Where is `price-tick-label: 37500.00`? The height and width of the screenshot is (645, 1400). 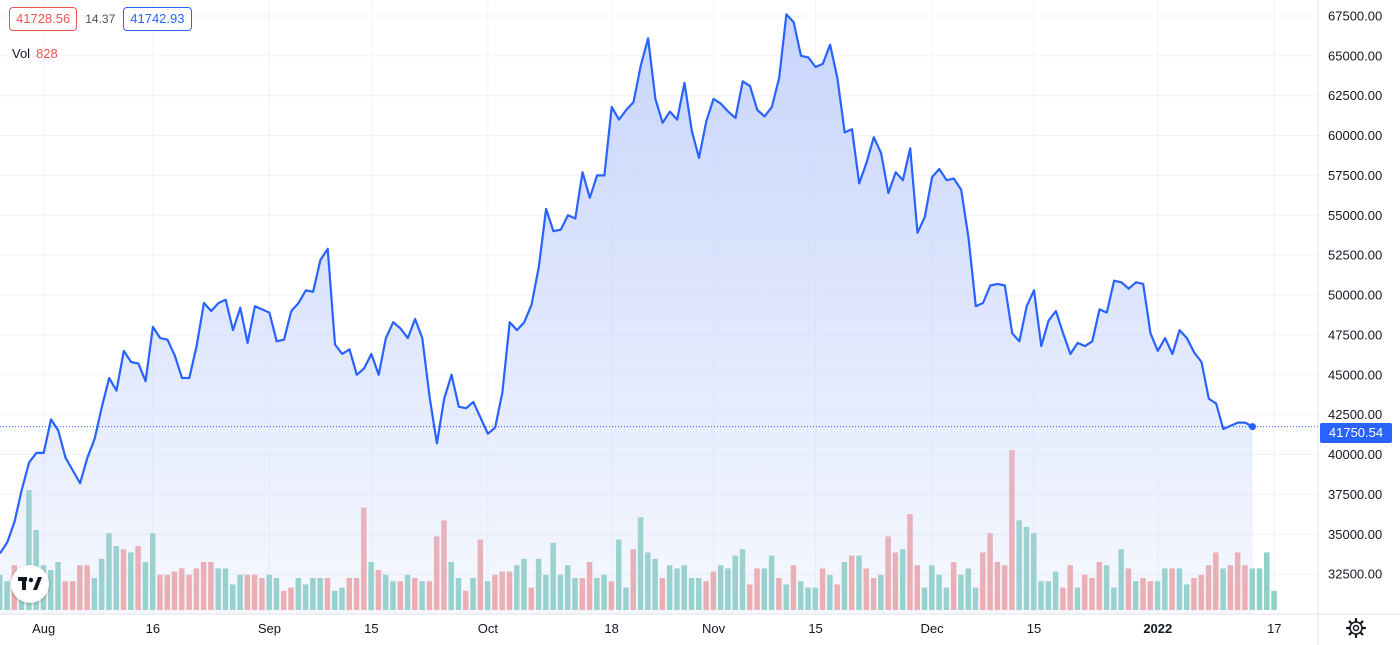 price-tick-label: 37500.00 is located at coordinates (1355, 494).